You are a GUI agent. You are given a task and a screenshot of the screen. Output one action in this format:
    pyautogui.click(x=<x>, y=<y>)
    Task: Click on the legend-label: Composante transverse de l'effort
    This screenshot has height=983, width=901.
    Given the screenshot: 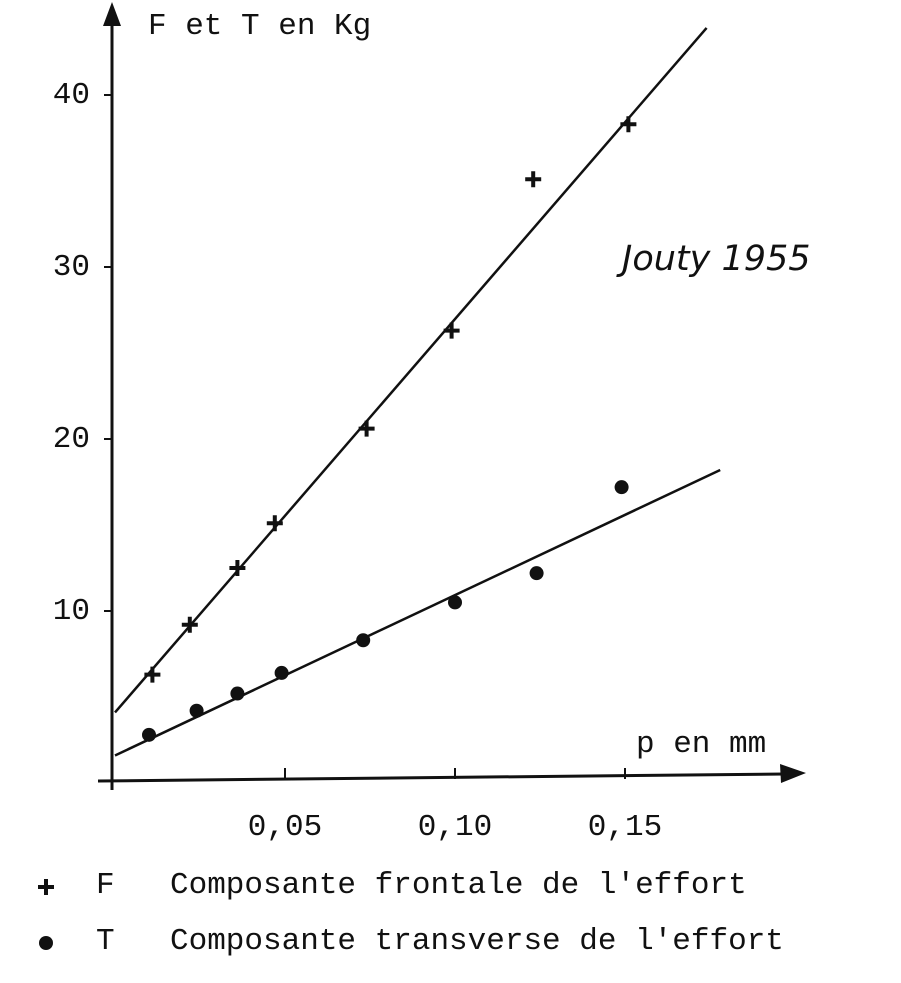 What is the action you would take?
    pyautogui.click(x=477, y=941)
    